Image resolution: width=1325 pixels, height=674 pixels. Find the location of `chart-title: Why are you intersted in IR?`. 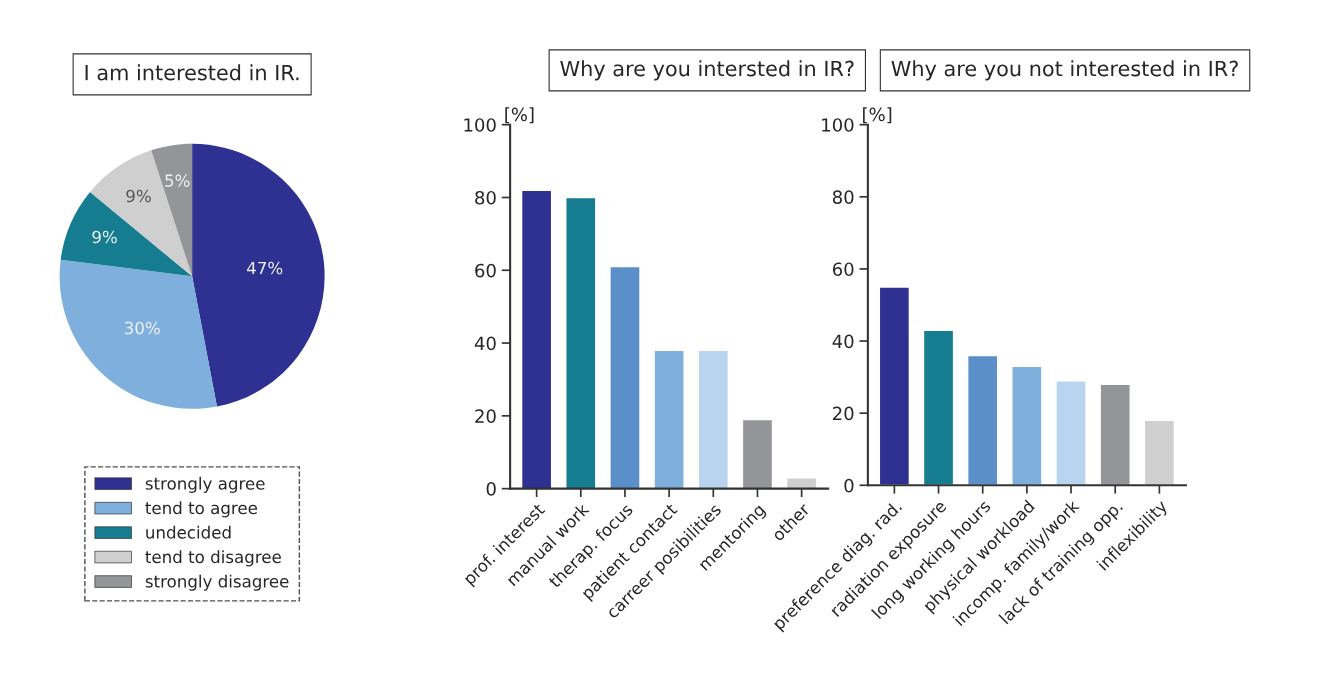

chart-title: Why are you intersted in IR? is located at coordinates (707, 70).